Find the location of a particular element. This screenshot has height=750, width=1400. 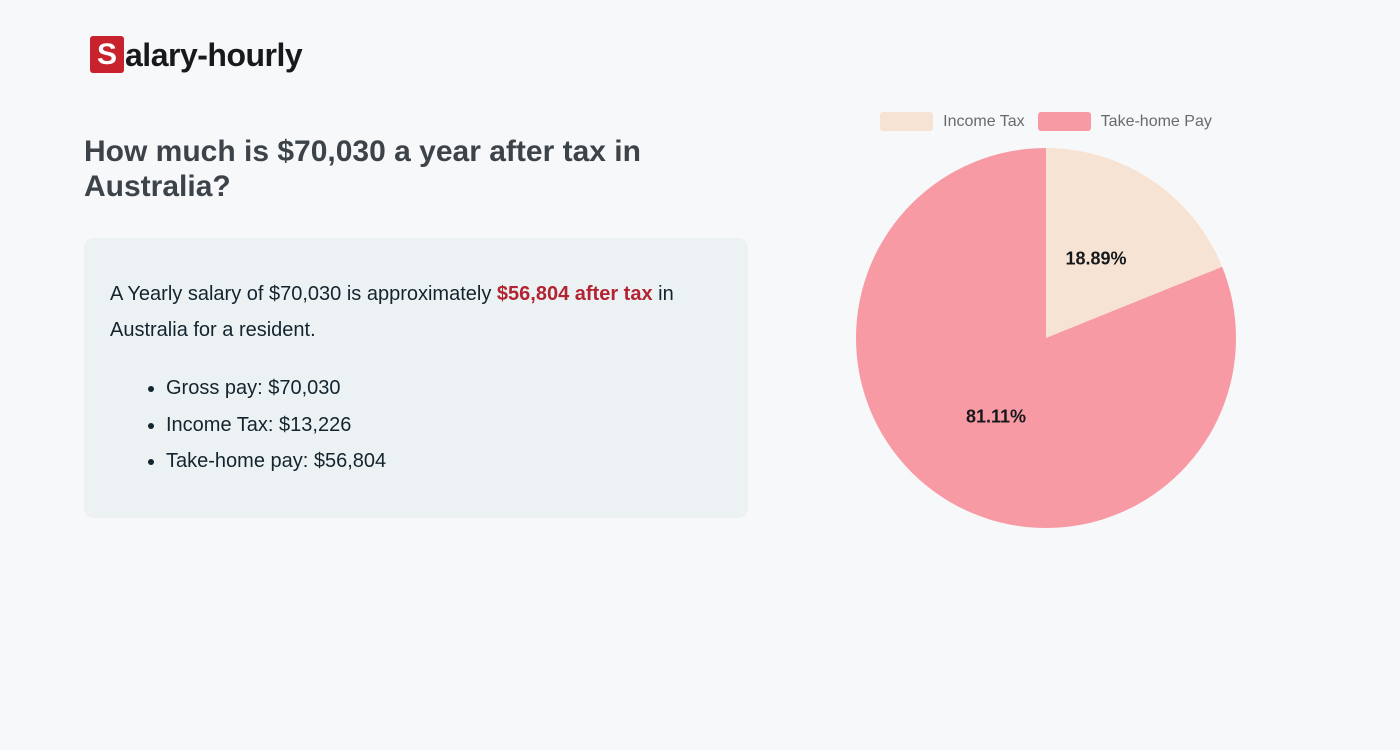

pie-chart-legend: Income Tax Take-home Pay is located at coordinates (1046, 121).